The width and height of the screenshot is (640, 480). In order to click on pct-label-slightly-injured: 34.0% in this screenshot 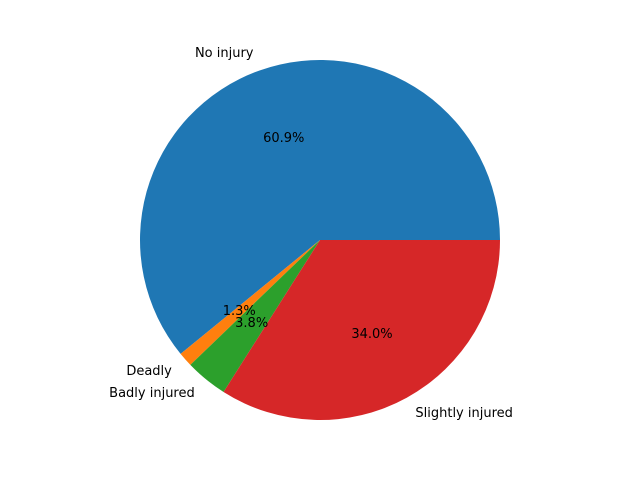, I will do `click(371, 334)`.